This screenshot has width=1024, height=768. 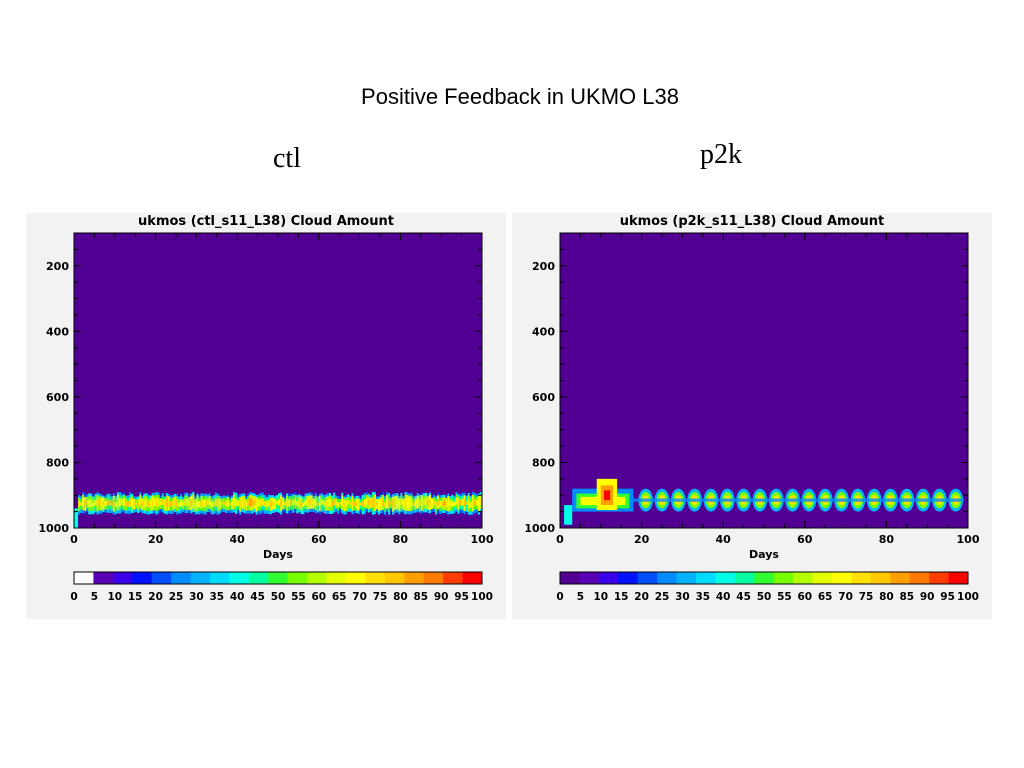 What do you see at coordinates (278, 509) in the screenshot?
I see `cloud-band` at bounding box center [278, 509].